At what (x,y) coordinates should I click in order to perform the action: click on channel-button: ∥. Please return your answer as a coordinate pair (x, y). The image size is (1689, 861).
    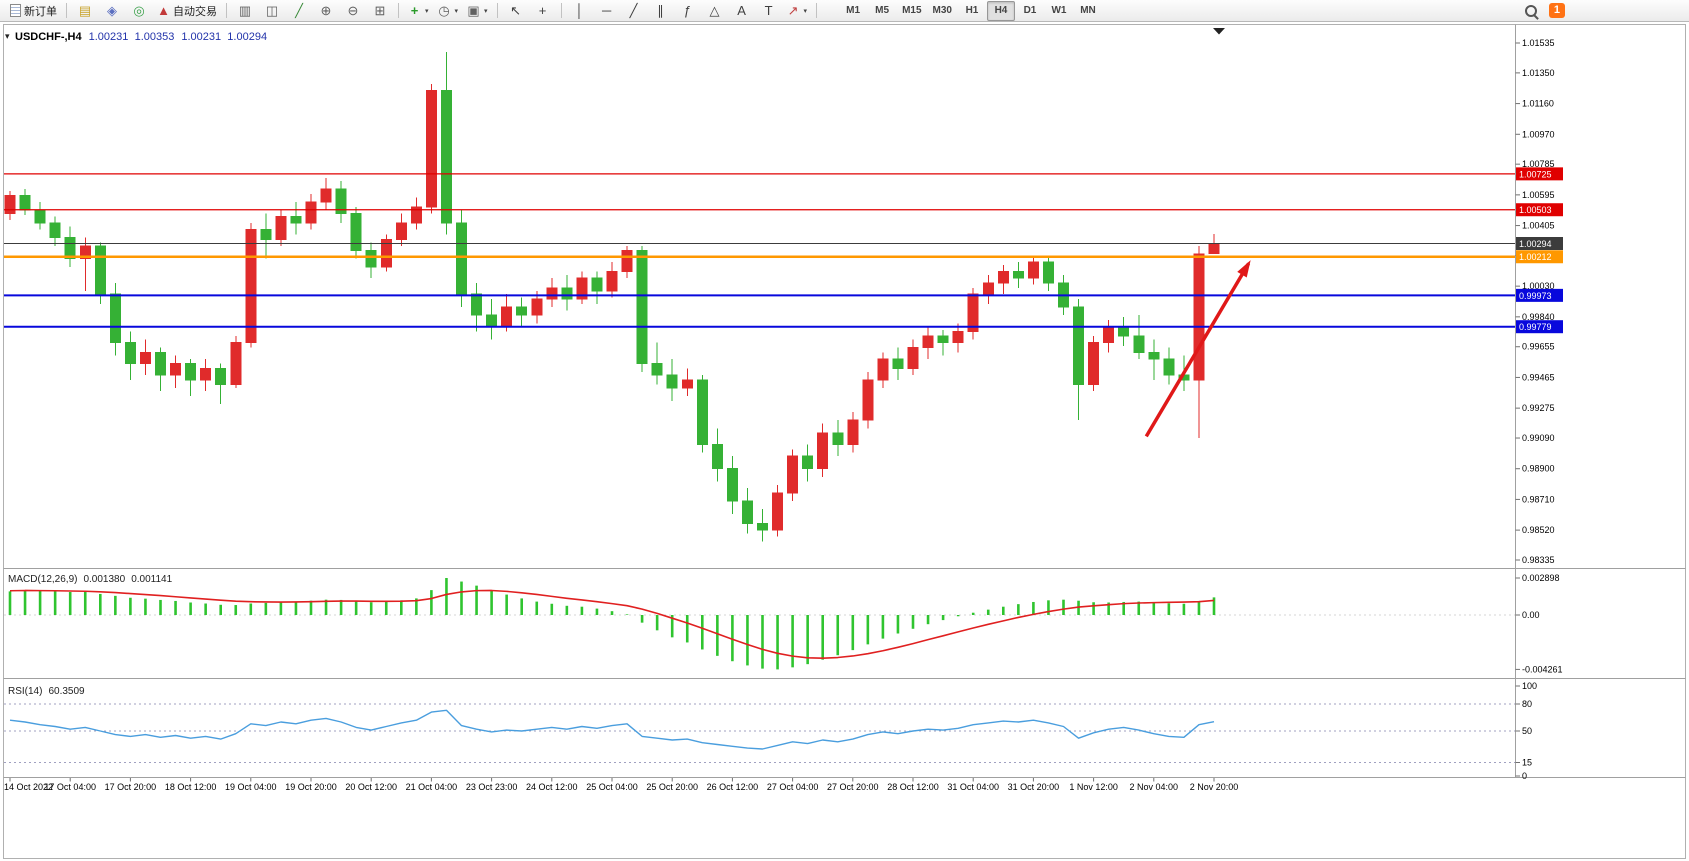
    Looking at the image, I should click on (661, 11).